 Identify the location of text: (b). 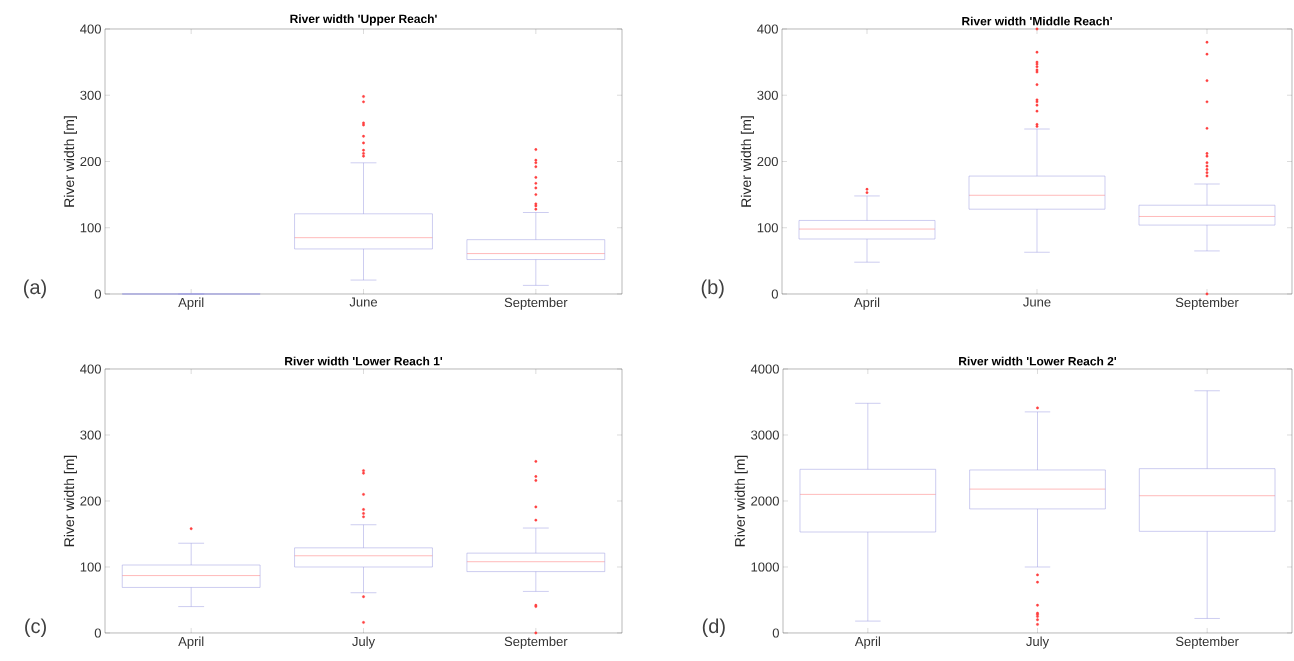
(712, 289).